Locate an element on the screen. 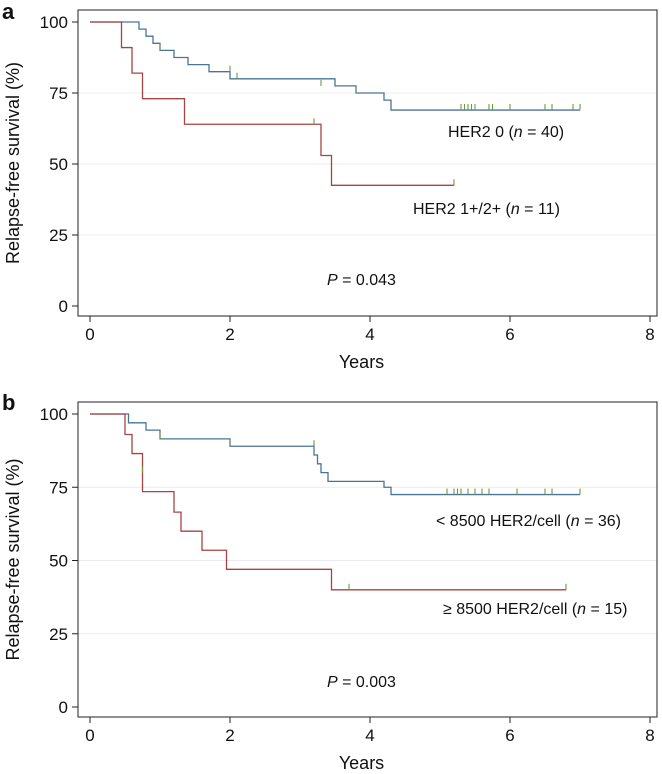 The image size is (662, 774). panel-a-series-label-her2-1-2: HER2 1+/2+ (n = 11) is located at coordinates (486, 209).